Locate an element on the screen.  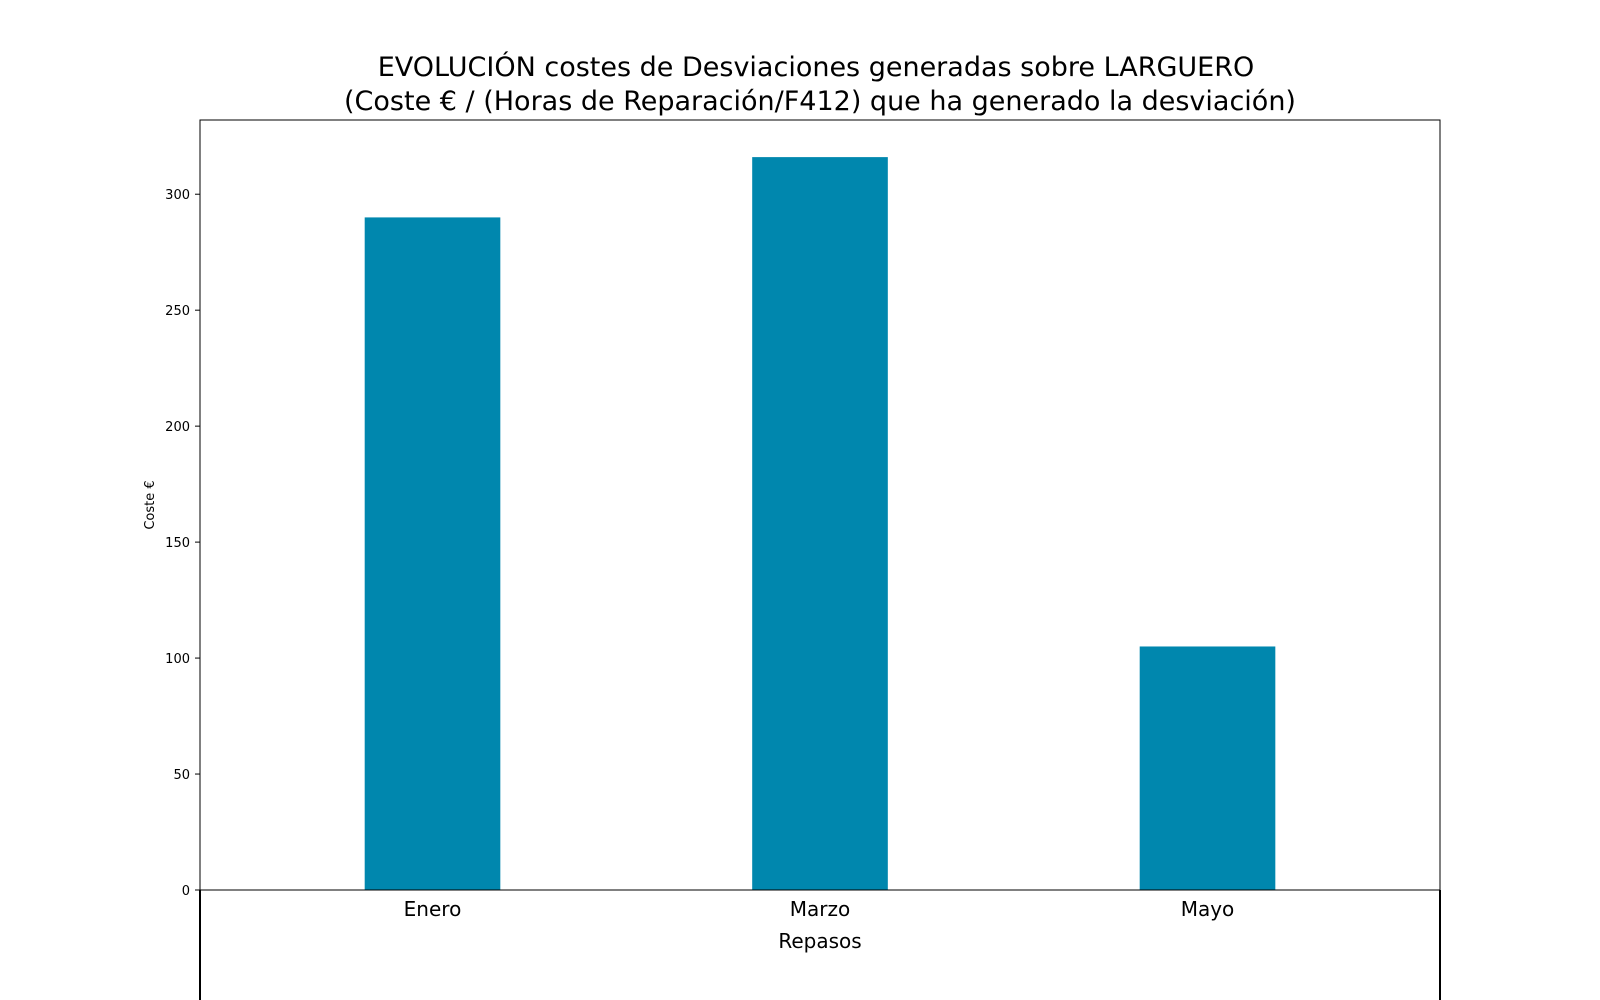
y-tick-label-300: 300 is located at coordinates (177, 195).